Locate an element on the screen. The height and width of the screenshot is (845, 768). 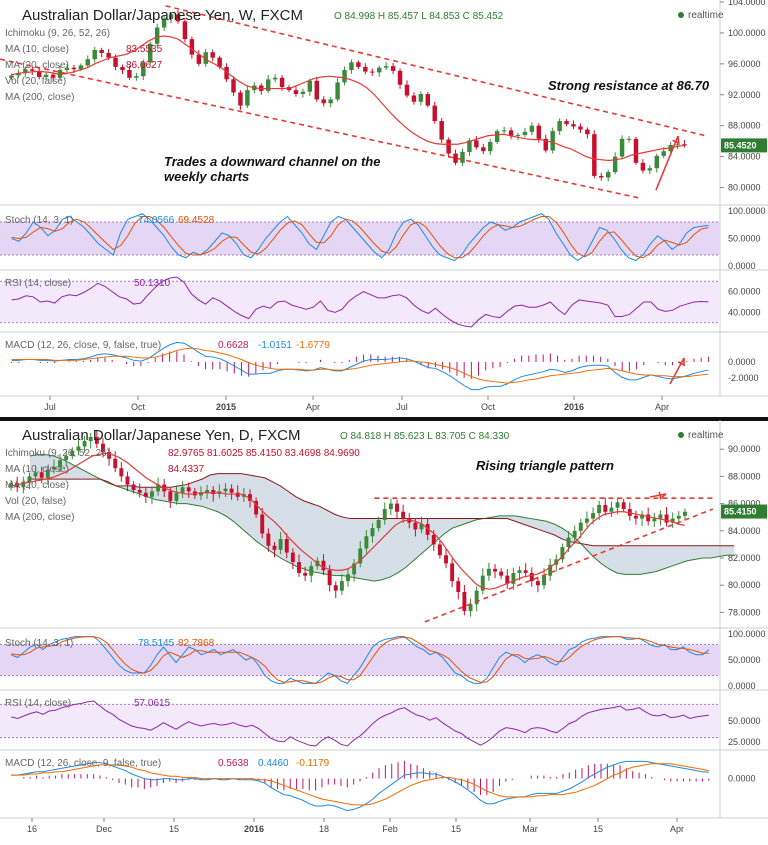
y-tick-label: 100.0000 is located at coordinates (747, 33).